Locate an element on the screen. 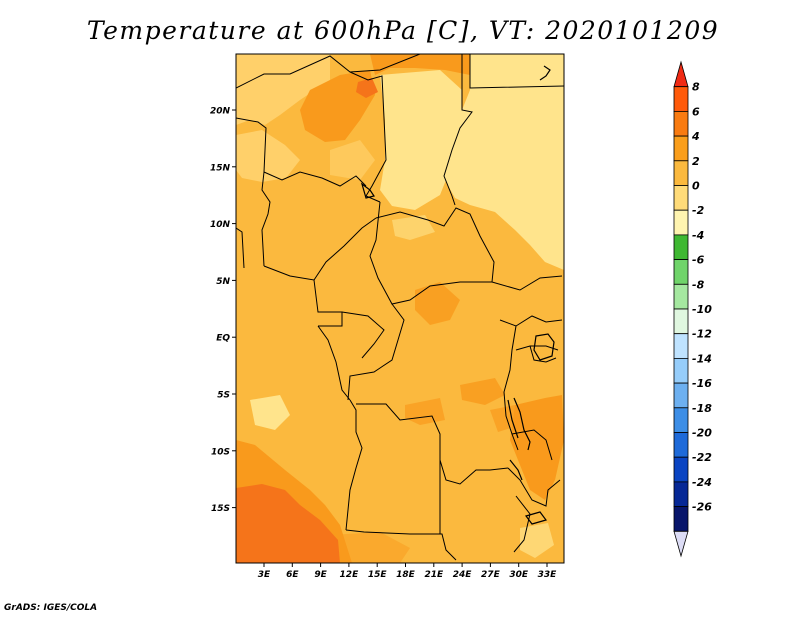 Image resolution: width=800 pixels, height=618 pixels. footer-credit: GrADS: IGES/COLA is located at coordinates (51, 608).